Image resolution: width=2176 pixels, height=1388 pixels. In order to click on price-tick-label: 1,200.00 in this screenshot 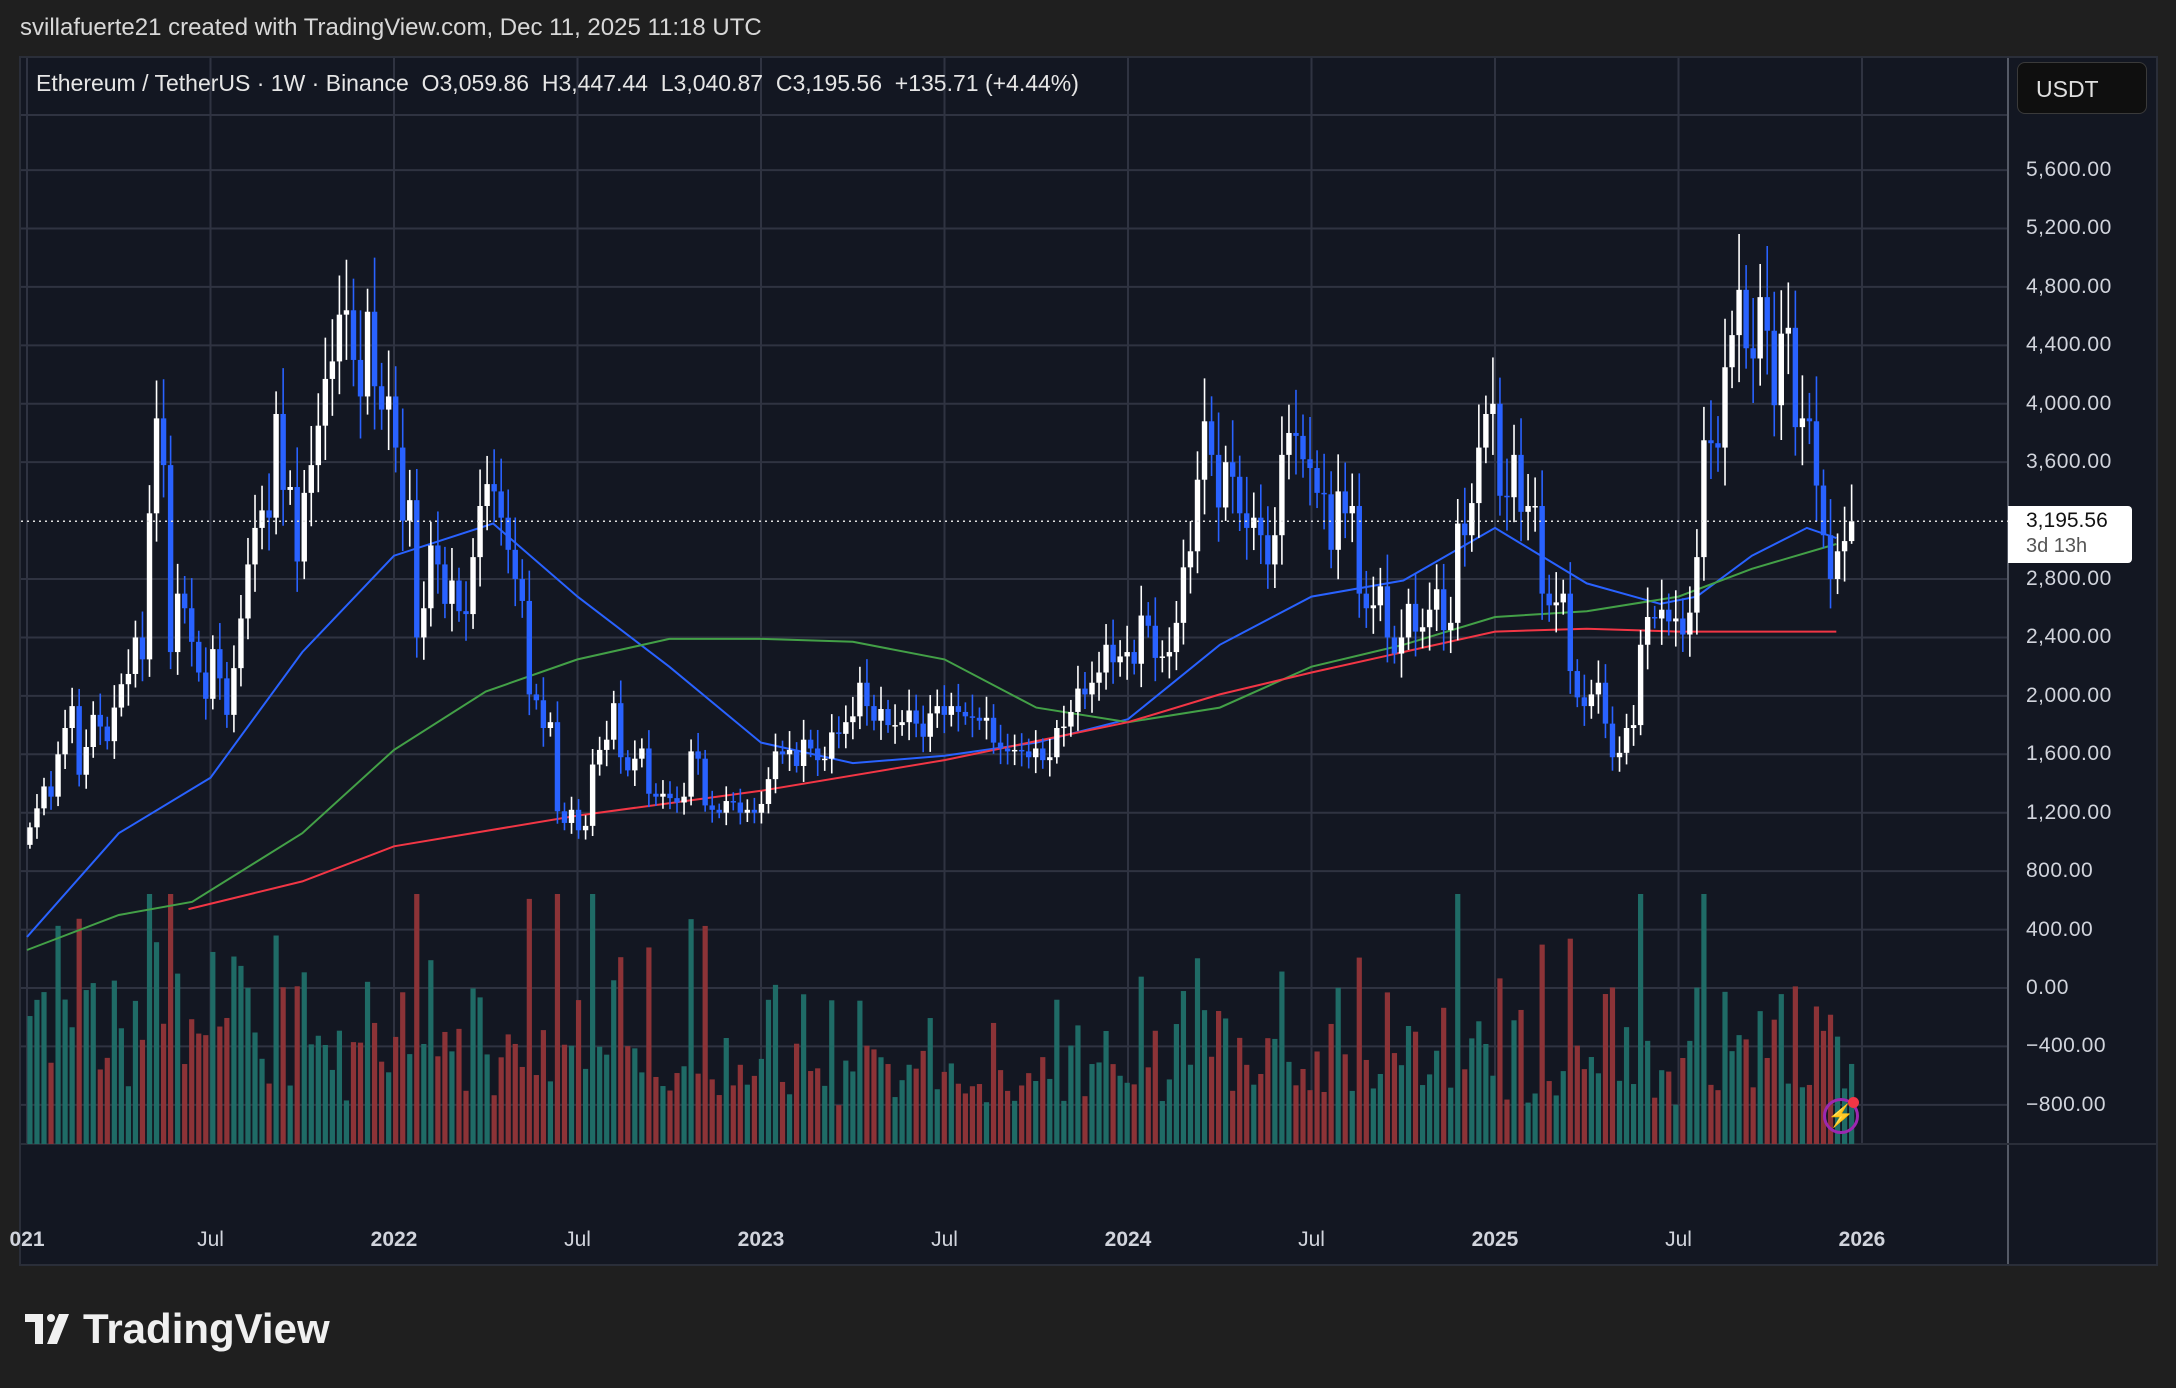, I will do `click(2069, 812)`.